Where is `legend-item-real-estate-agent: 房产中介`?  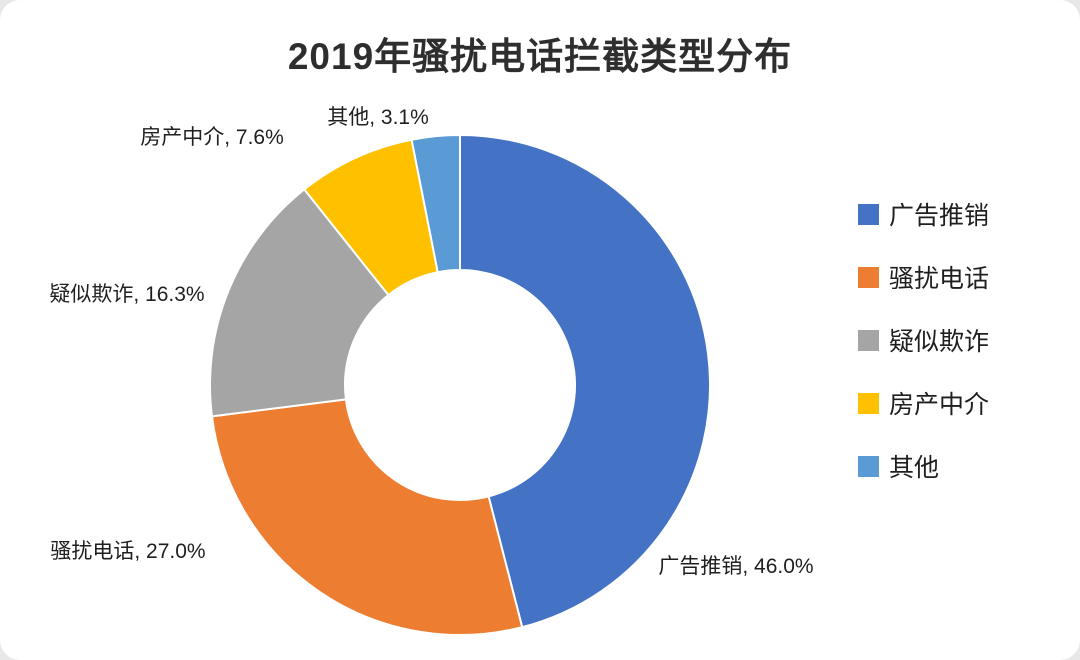
legend-item-real-estate-agent: 房产中介 is located at coordinates (923, 403).